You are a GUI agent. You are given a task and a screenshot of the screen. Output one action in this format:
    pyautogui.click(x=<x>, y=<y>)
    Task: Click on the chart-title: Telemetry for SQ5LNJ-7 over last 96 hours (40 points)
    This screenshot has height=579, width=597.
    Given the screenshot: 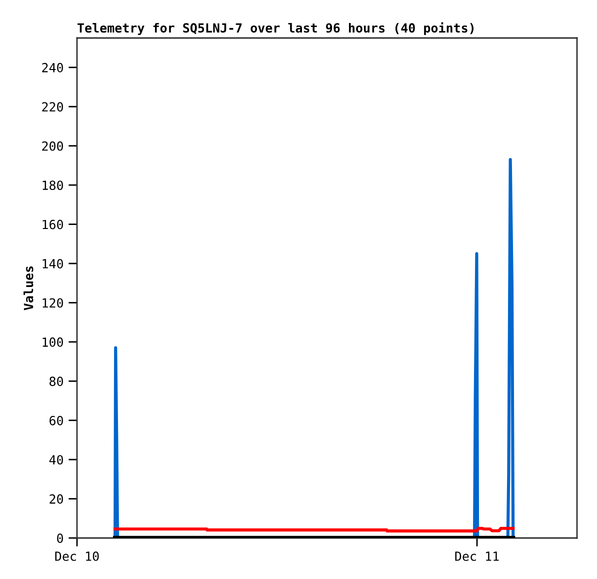 What is the action you would take?
    pyautogui.click(x=276, y=29)
    